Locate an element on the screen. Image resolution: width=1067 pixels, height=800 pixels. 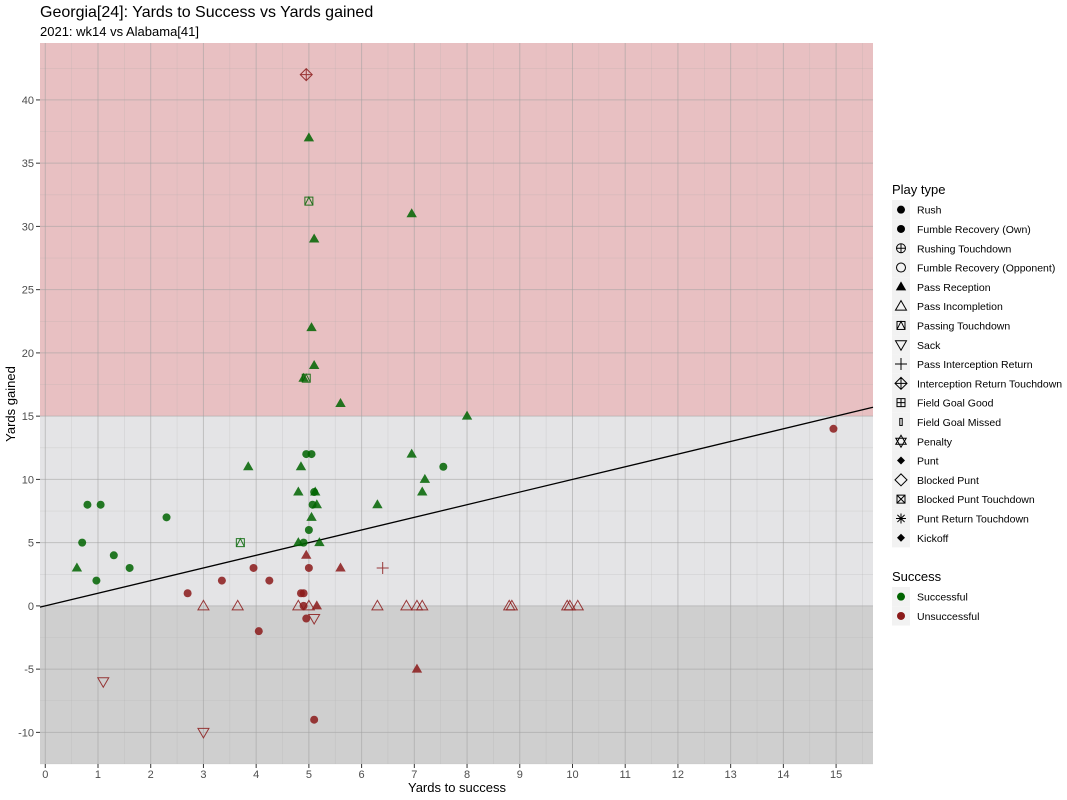
y-tick-label: 0 is located at coordinates (31, 607).